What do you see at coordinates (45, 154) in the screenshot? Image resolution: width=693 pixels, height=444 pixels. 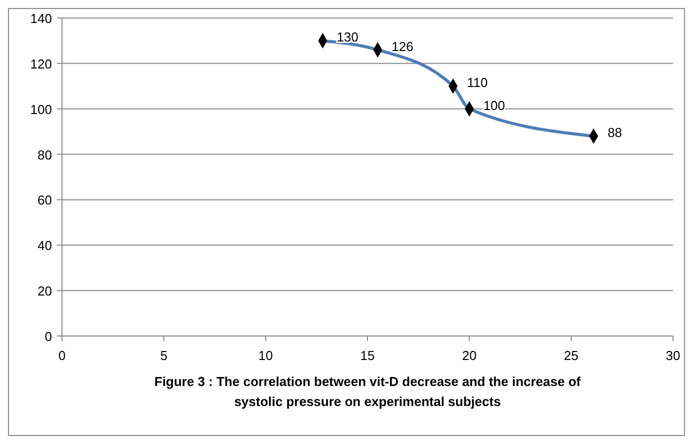 I see `y-tick-label: 80` at bounding box center [45, 154].